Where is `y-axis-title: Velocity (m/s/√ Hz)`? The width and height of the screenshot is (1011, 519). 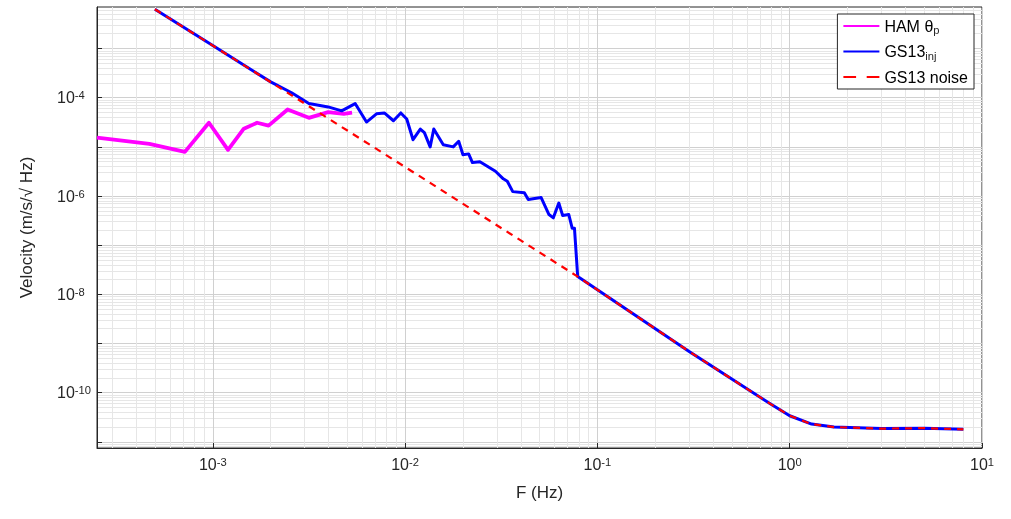 y-axis-title: Velocity (m/s/√ Hz) is located at coordinates (26, 227).